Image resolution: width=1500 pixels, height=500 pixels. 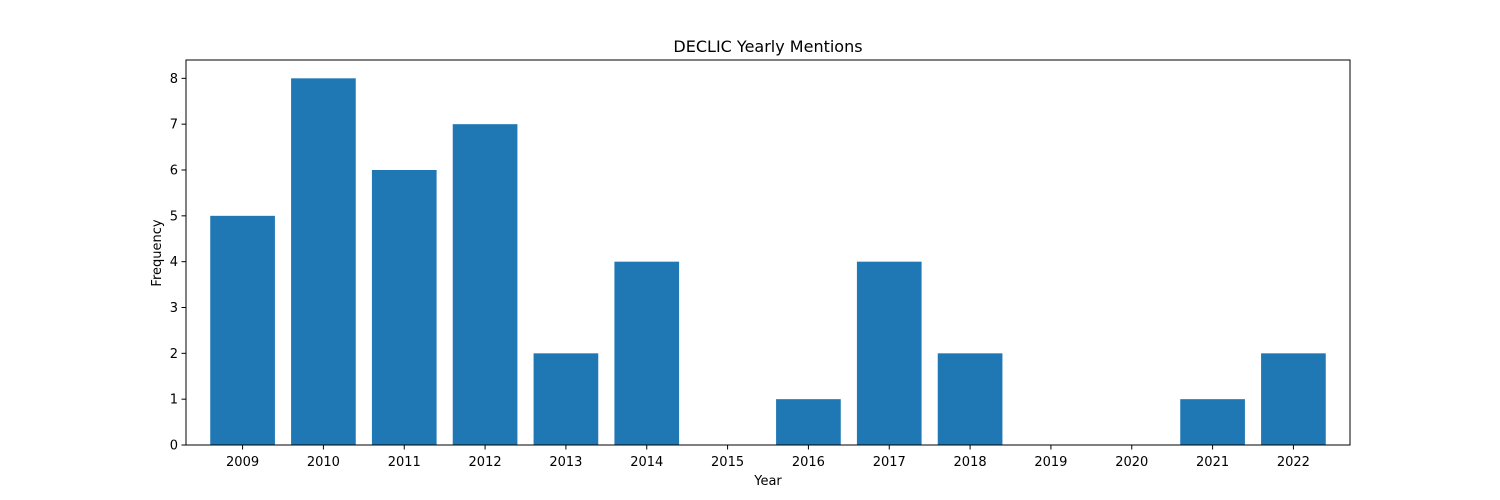 What do you see at coordinates (1293, 399) in the screenshot?
I see `bar-2022` at bounding box center [1293, 399].